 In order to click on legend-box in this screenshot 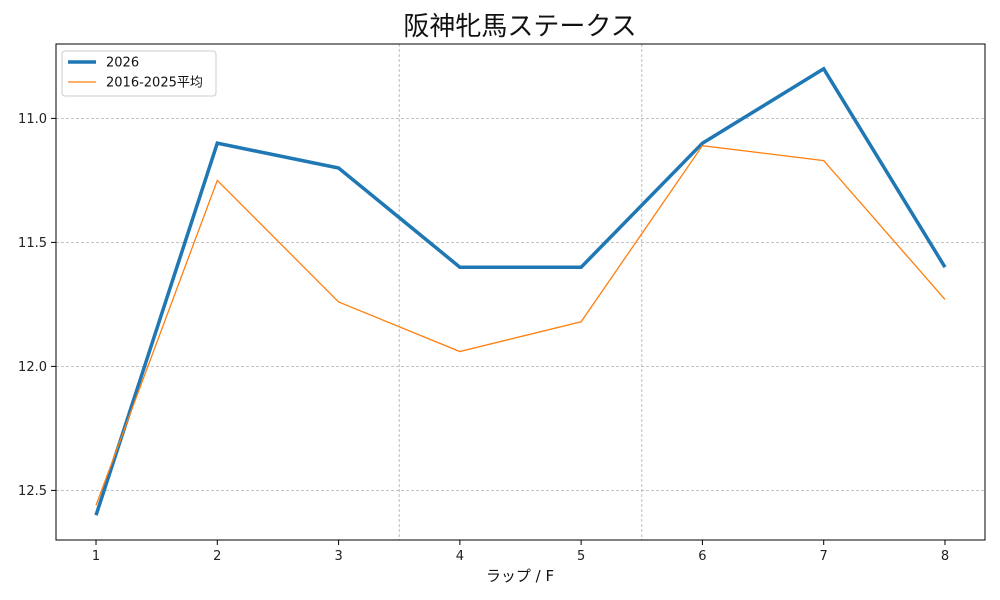, I will do `click(139, 73)`.